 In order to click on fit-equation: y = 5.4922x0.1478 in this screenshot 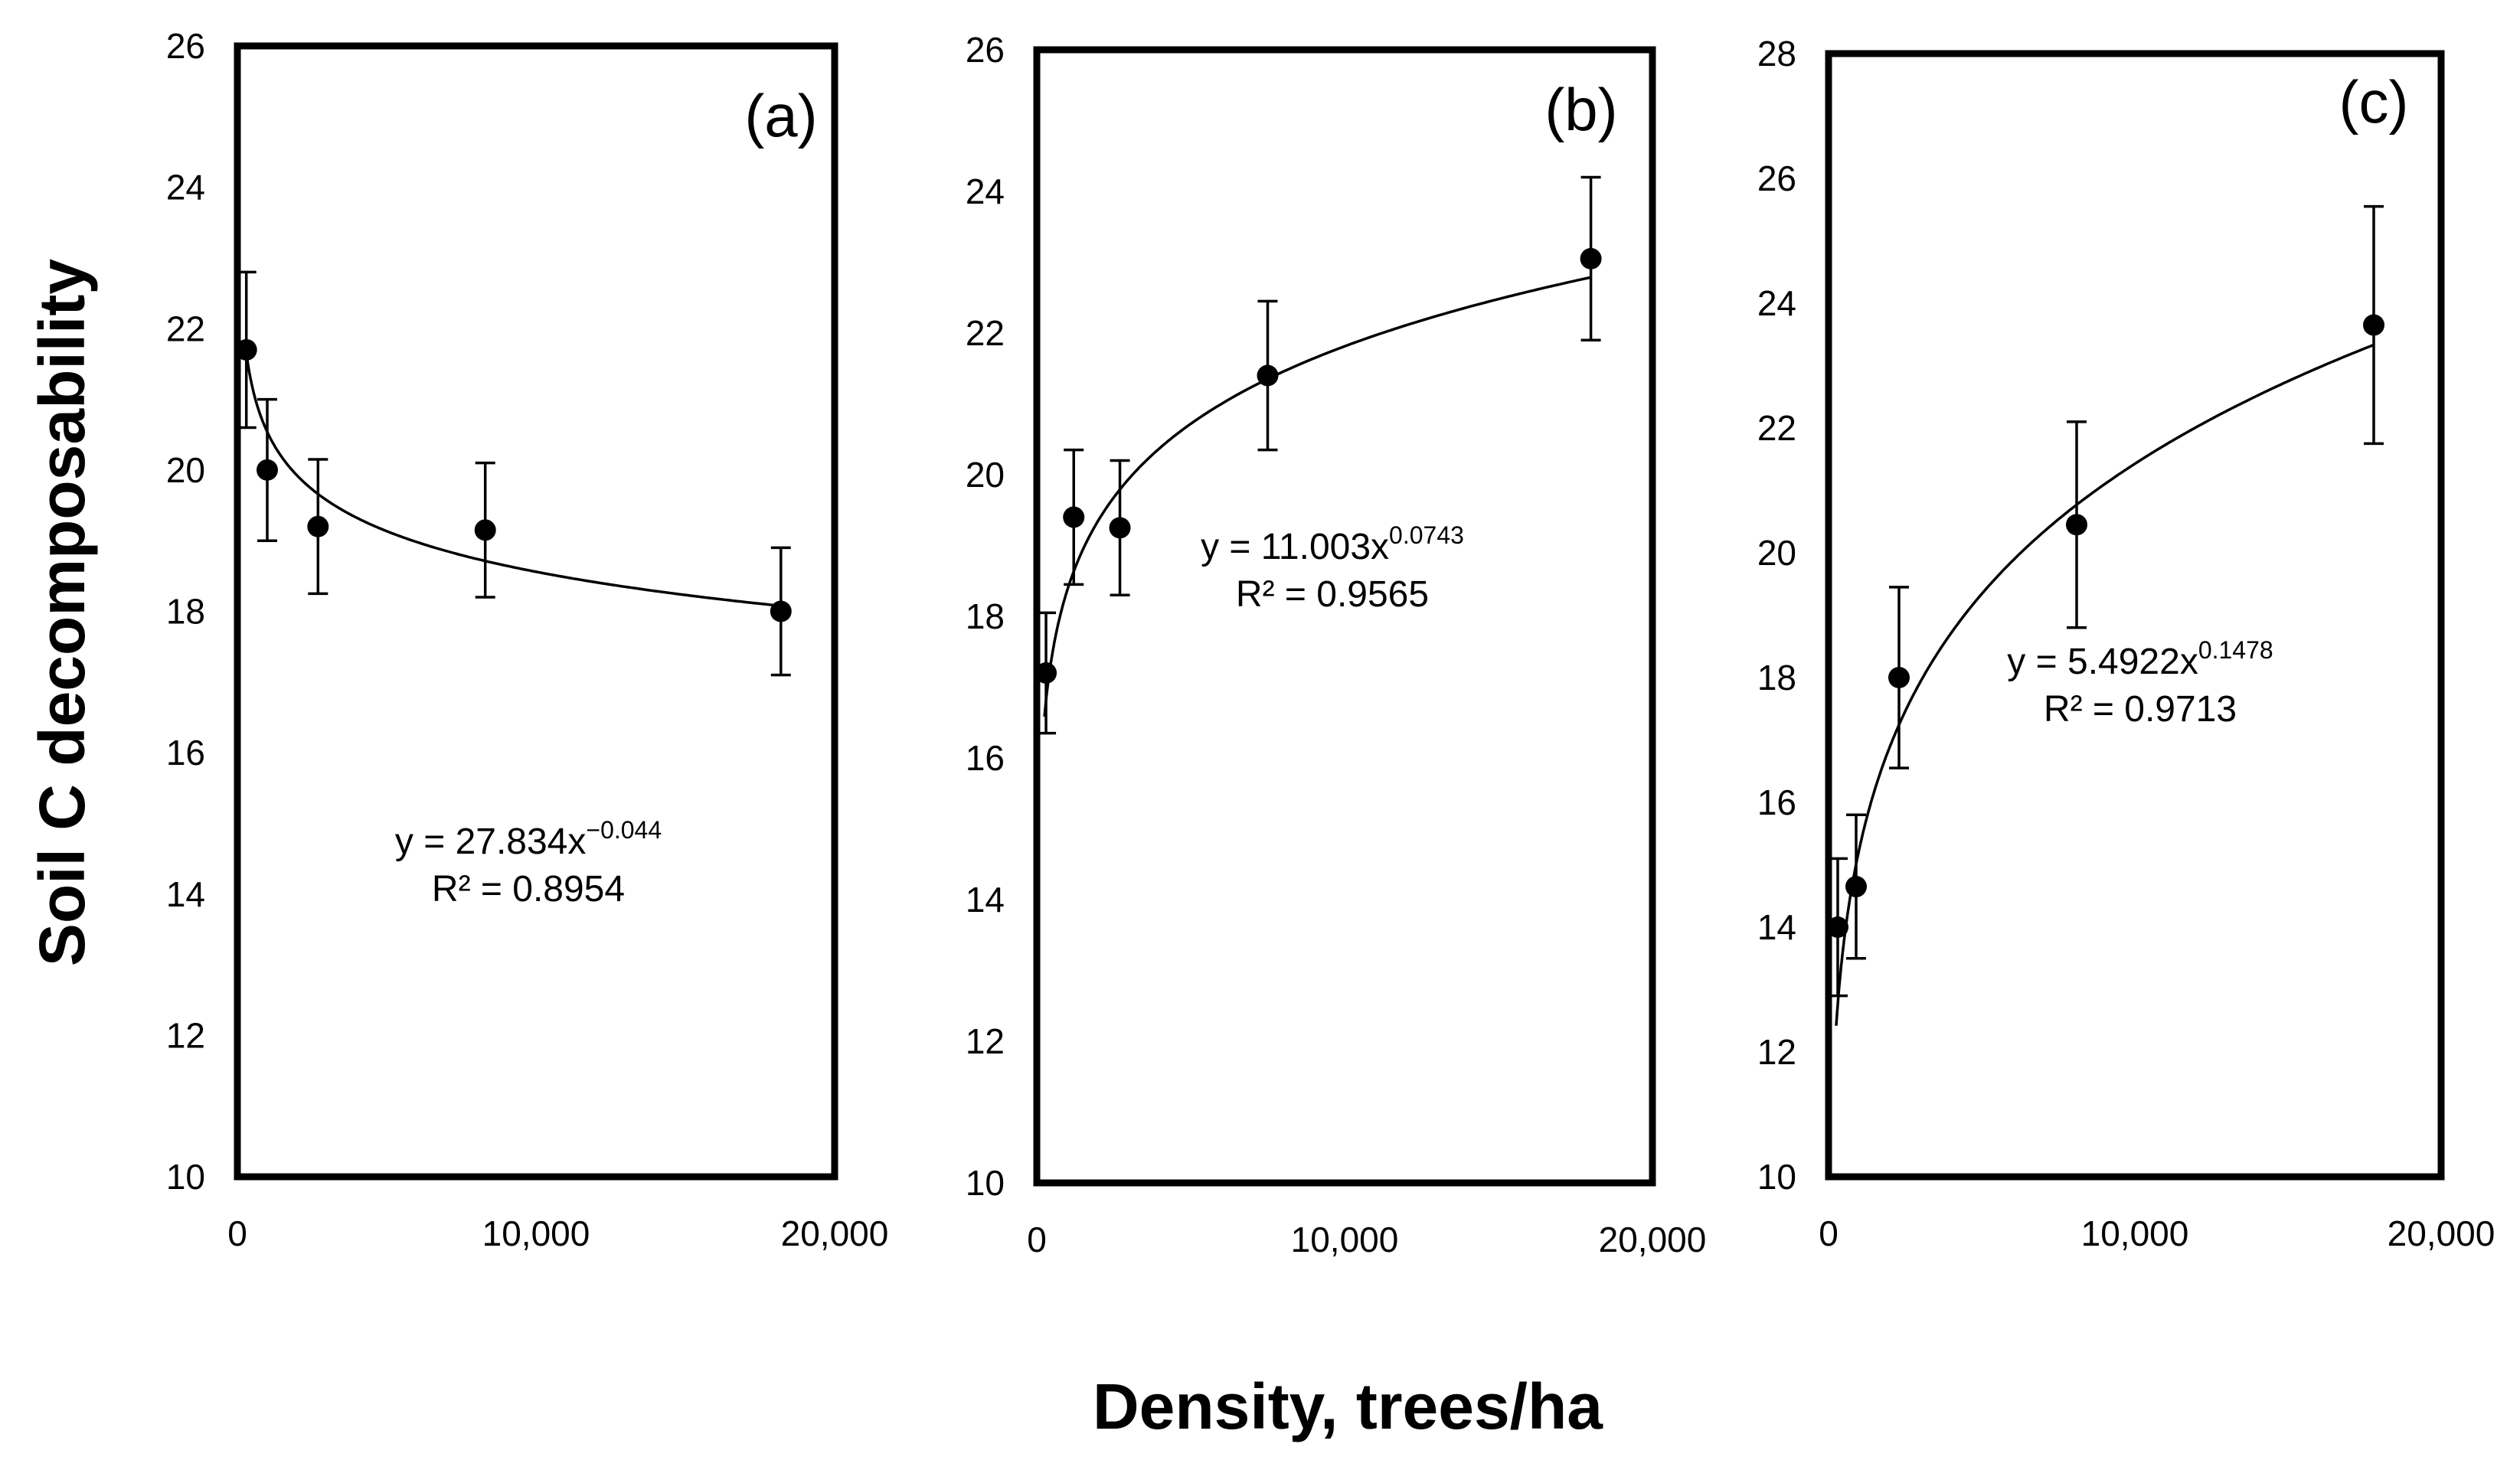, I will do `click(2140, 659)`.